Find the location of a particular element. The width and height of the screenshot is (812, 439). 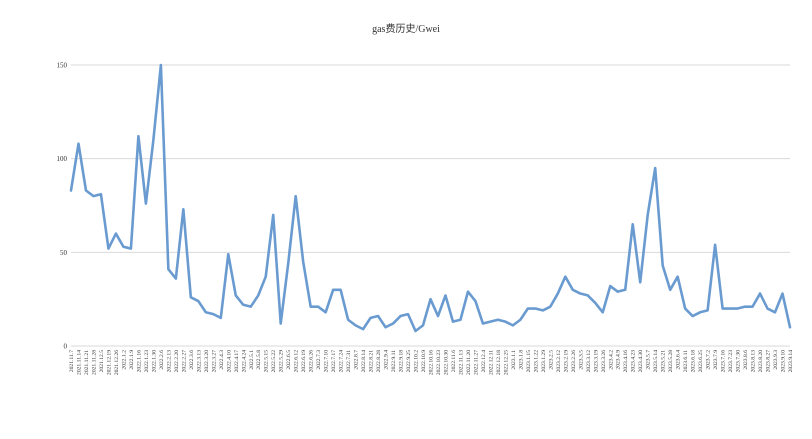

x-tick-label: 2023.5.21 is located at coordinates (664, 361).